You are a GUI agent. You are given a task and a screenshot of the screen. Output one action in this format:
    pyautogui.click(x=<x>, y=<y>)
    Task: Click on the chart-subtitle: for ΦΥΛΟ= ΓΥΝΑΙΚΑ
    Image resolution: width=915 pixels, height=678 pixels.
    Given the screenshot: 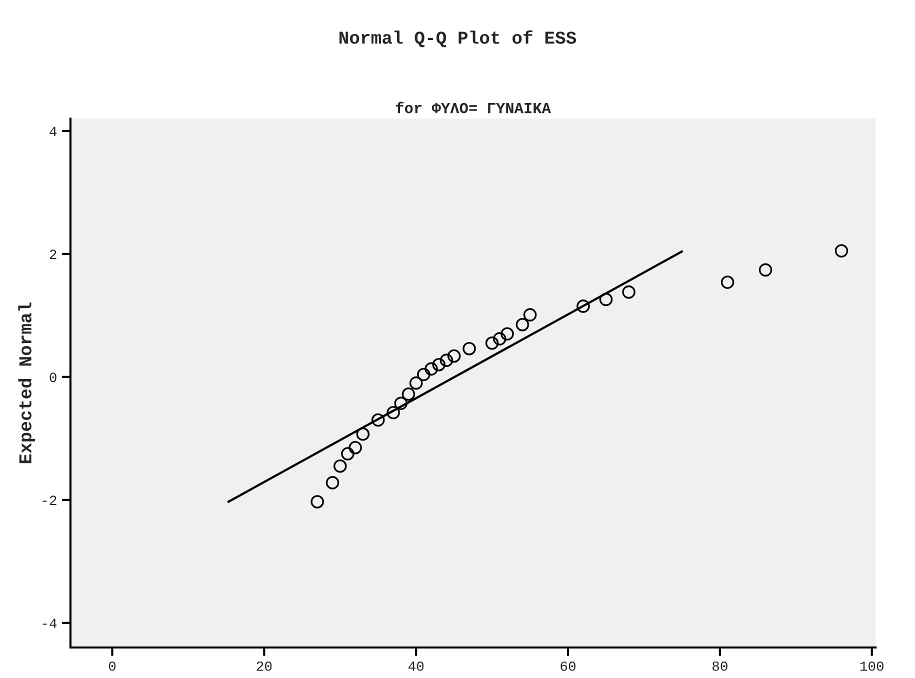 What is the action you would take?
    pyautogui.click(x=473, y=108)
    